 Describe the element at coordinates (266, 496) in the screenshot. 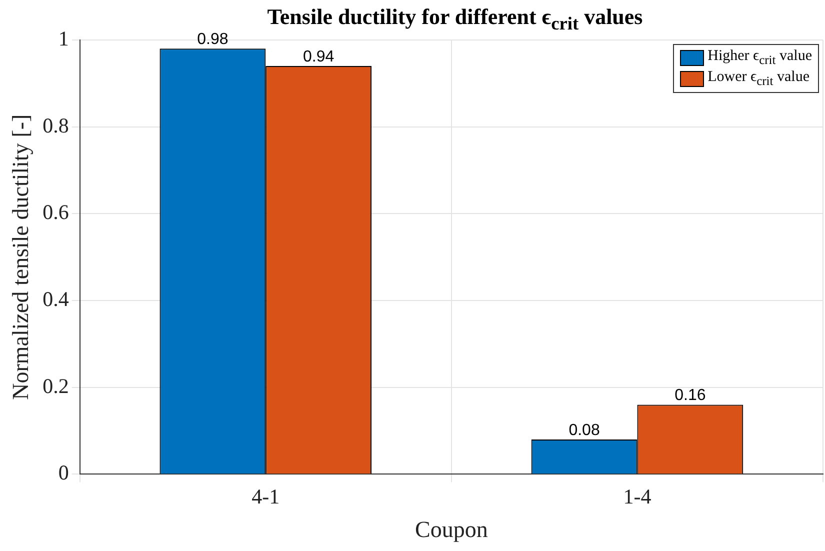

I see `x-tick-label: 4-1` at that location.